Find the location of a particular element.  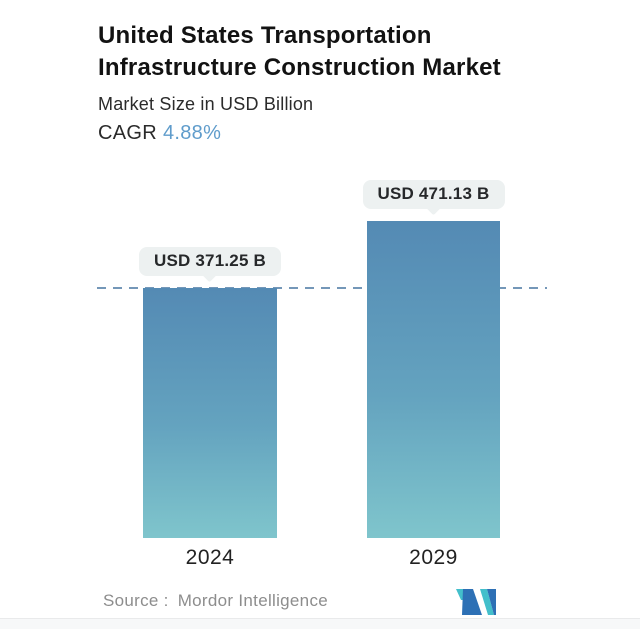

source-value: Mordor Intelligence is located at coordinates (252, 600).